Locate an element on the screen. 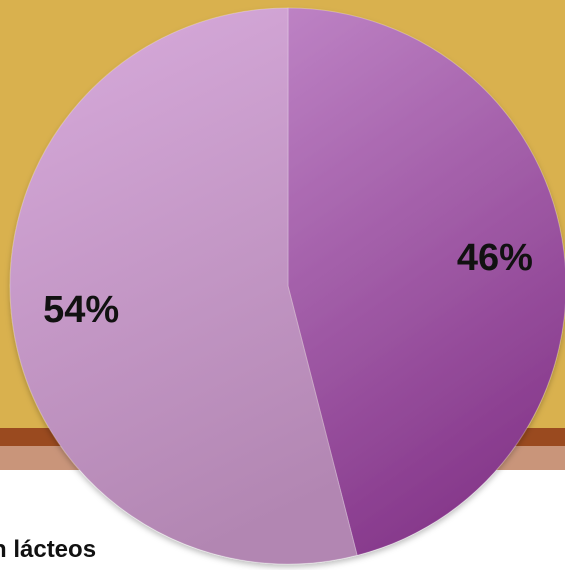 The image size is (565, 570). slice-label-1: 46% is located at coordinates (495, 258).